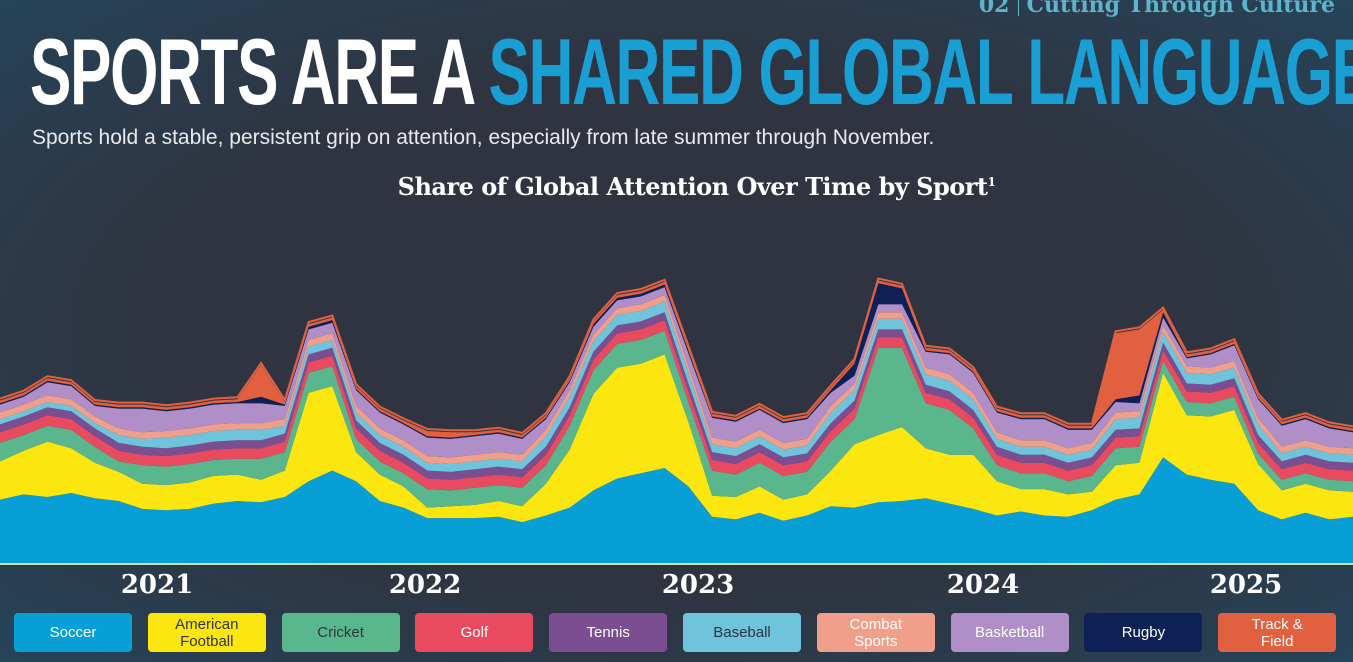  Describe the element at coordinates (991, 182) in the screenshot. I see `chart-title-footnote: 1` at that location.